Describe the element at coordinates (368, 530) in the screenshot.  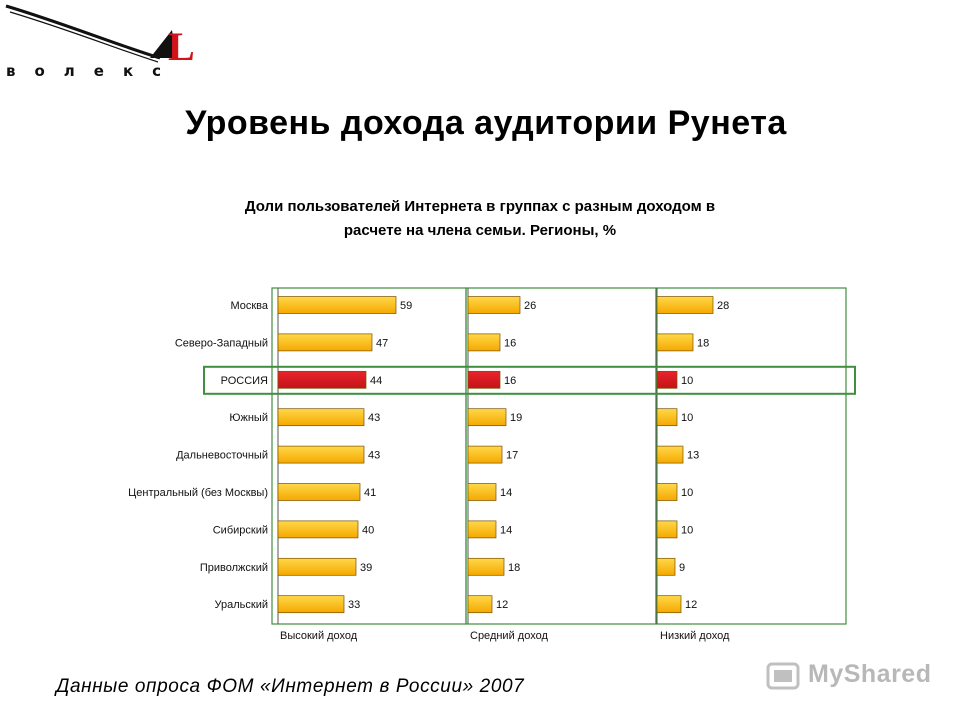
I see `bar-value-label: 40` at that location.